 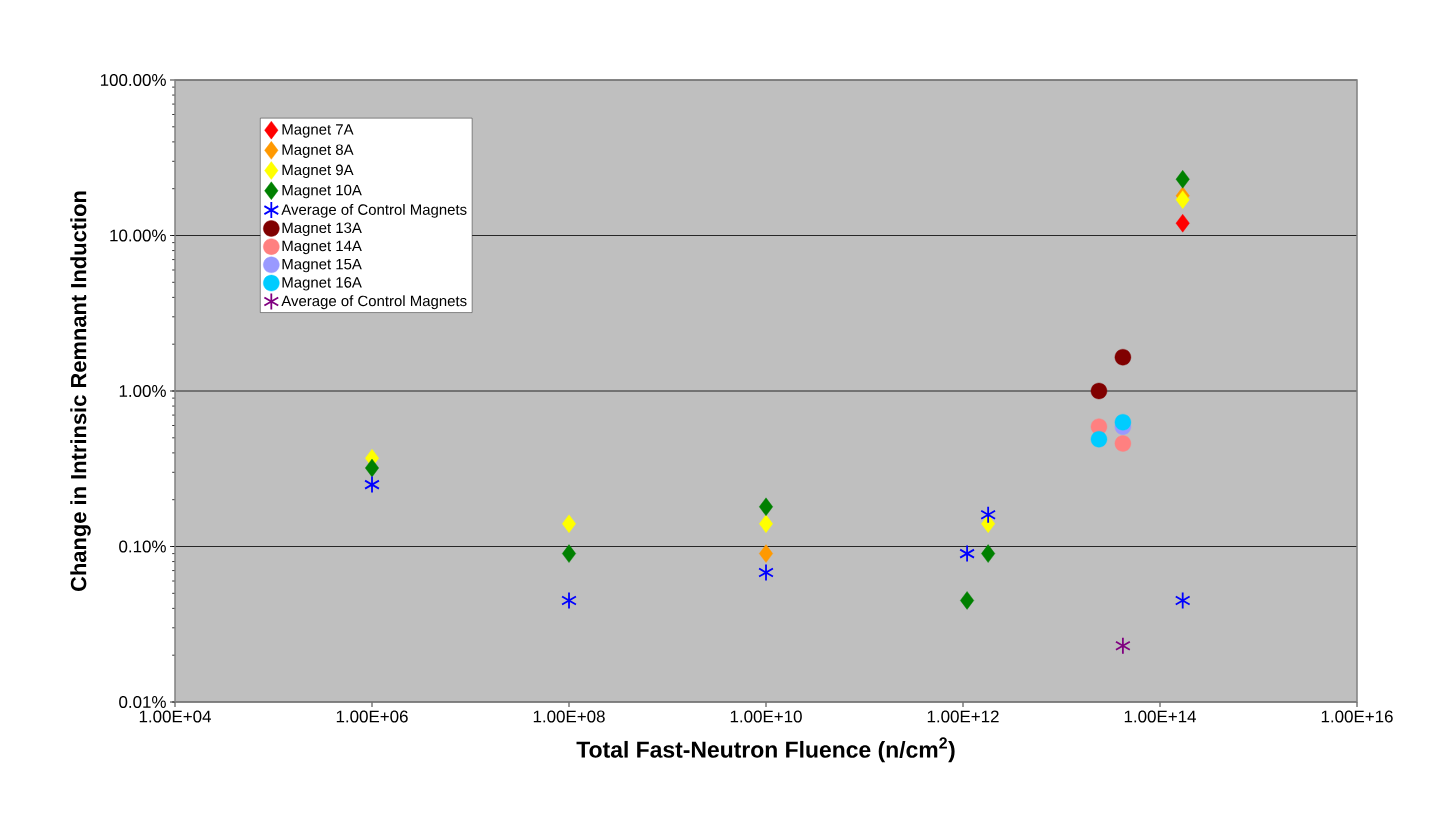 What do you see at coordinates (322, 229) in the screenshot?
I see `legend-label: Magnet 13A` at bounding box center [322, 229].